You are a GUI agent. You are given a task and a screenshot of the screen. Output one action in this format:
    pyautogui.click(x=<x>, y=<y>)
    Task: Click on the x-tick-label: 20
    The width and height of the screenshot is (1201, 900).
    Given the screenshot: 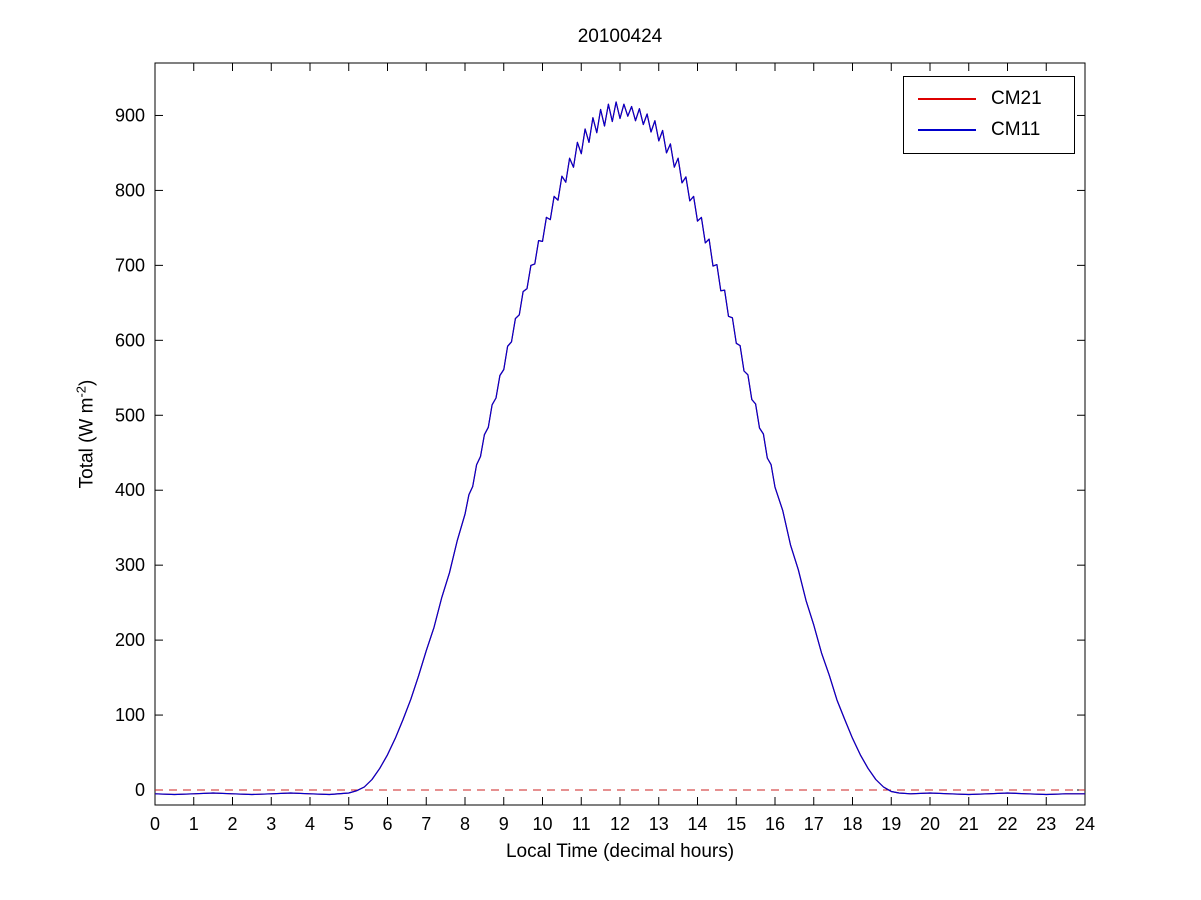 What is the action you would take?
    pyautogui.click(x=930, y=824)
    